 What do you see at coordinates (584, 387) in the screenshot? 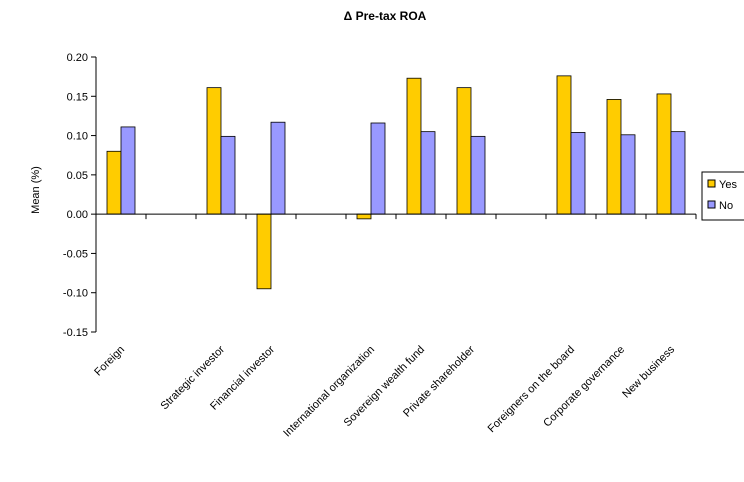
I see `x-tick-label: Corporate governance` at bounding box center [584, 387].